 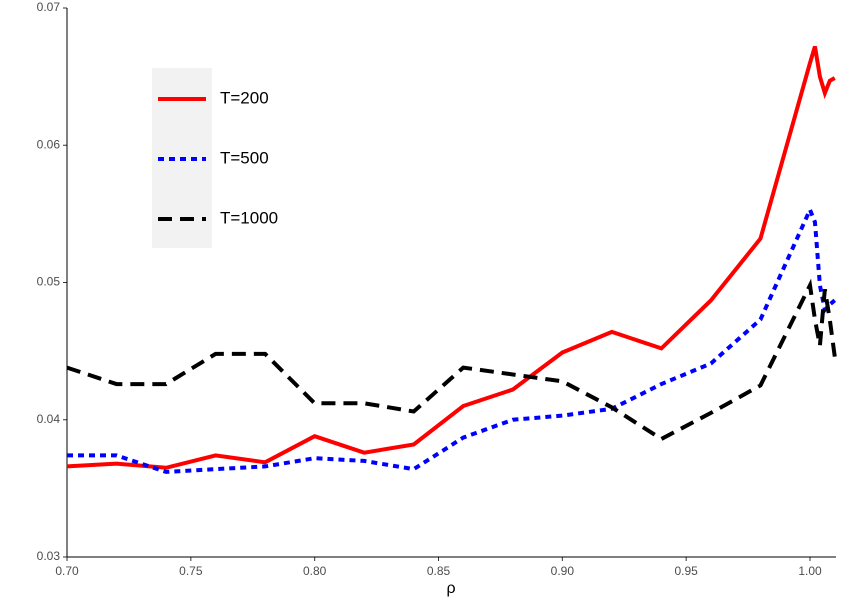 What do you see at coordinates (244, 157) in the screenshot?
I see `legend-label: T=500` at bounding box center [244, 157].